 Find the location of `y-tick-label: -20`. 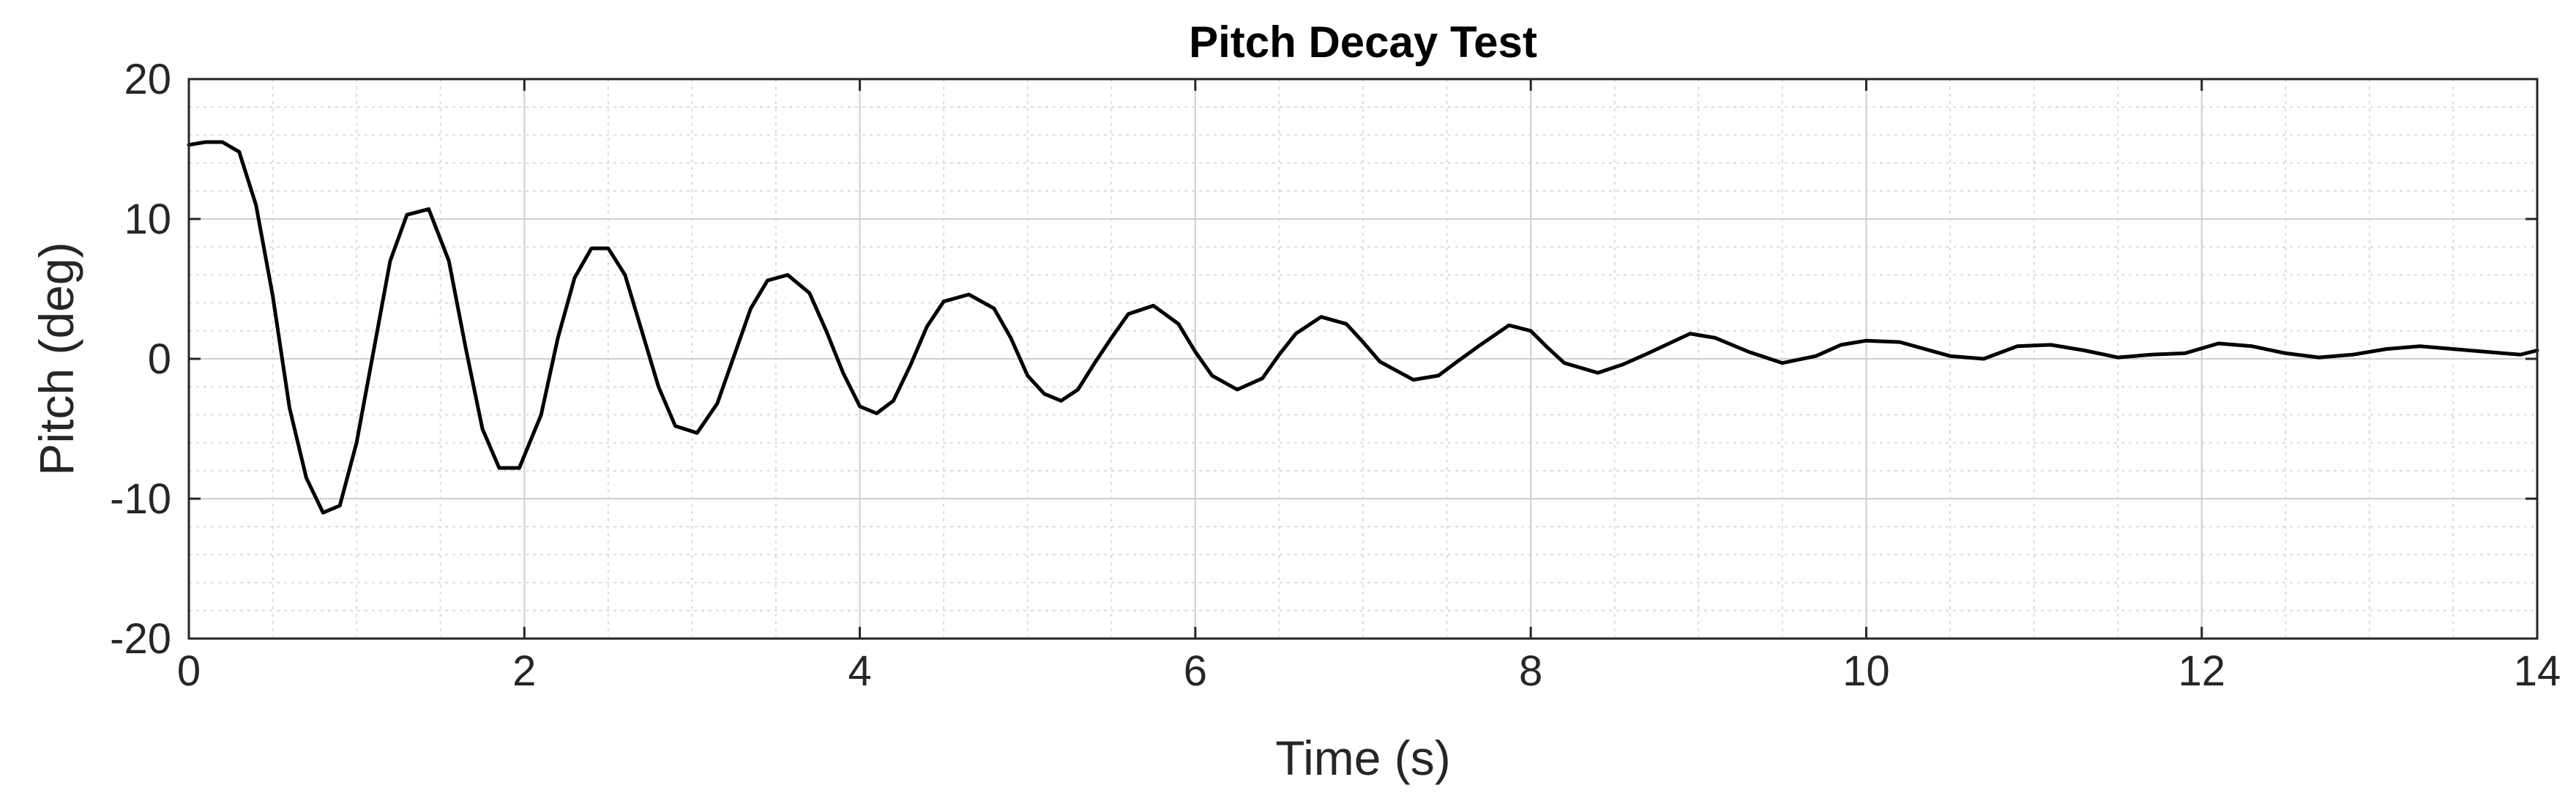

y-tick-label: -20 is located at coordinates (140, 639).